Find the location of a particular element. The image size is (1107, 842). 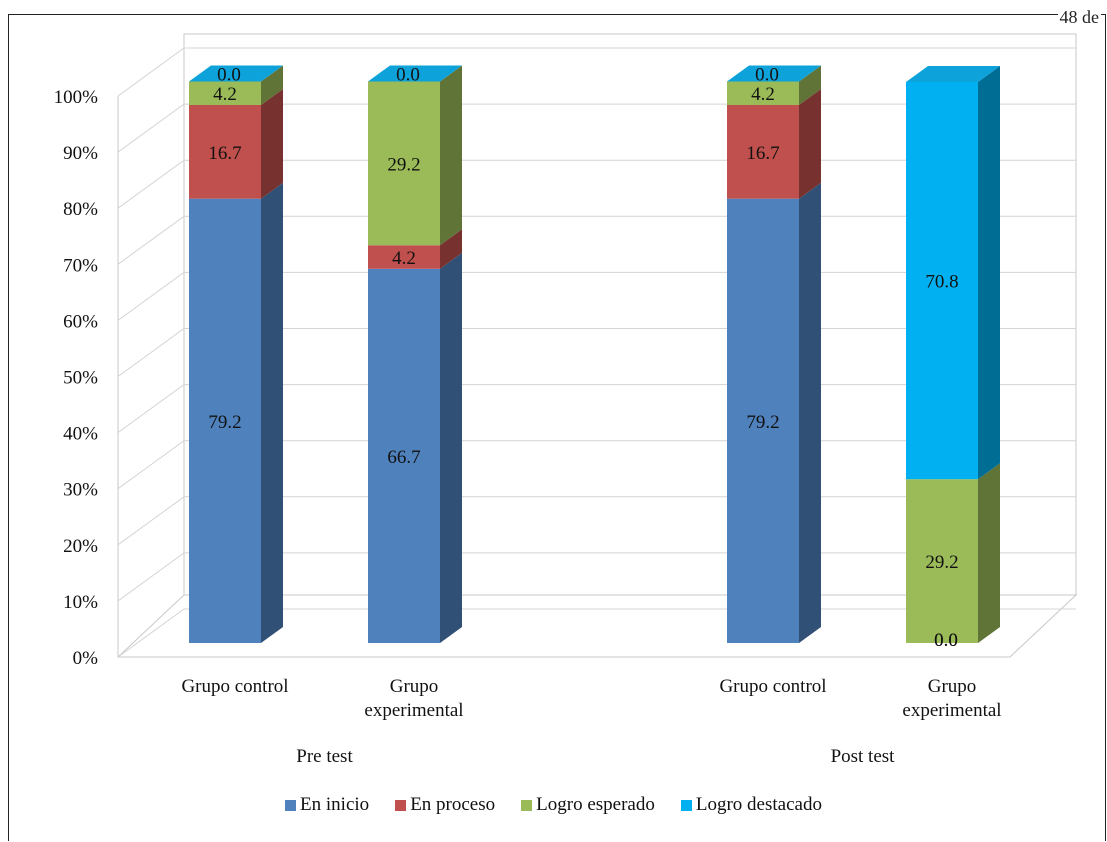

legend-label: Logro destacado is located at coordinates (758, 804).